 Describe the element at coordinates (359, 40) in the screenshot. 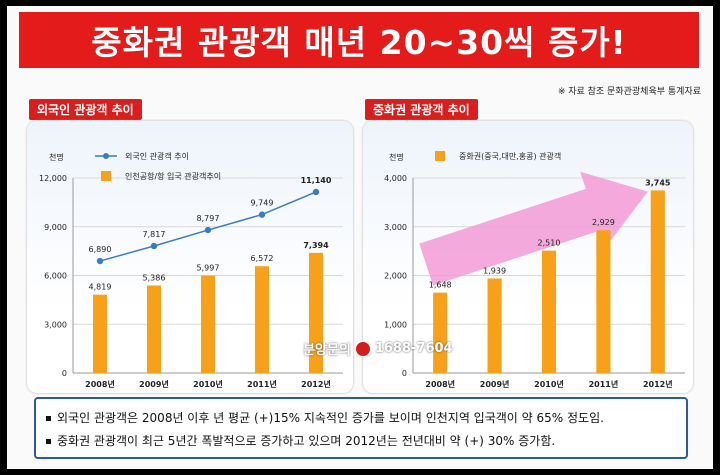

I see `headline-banner: 중화권 관광객 매년 20~30씩 증가!` at that location.